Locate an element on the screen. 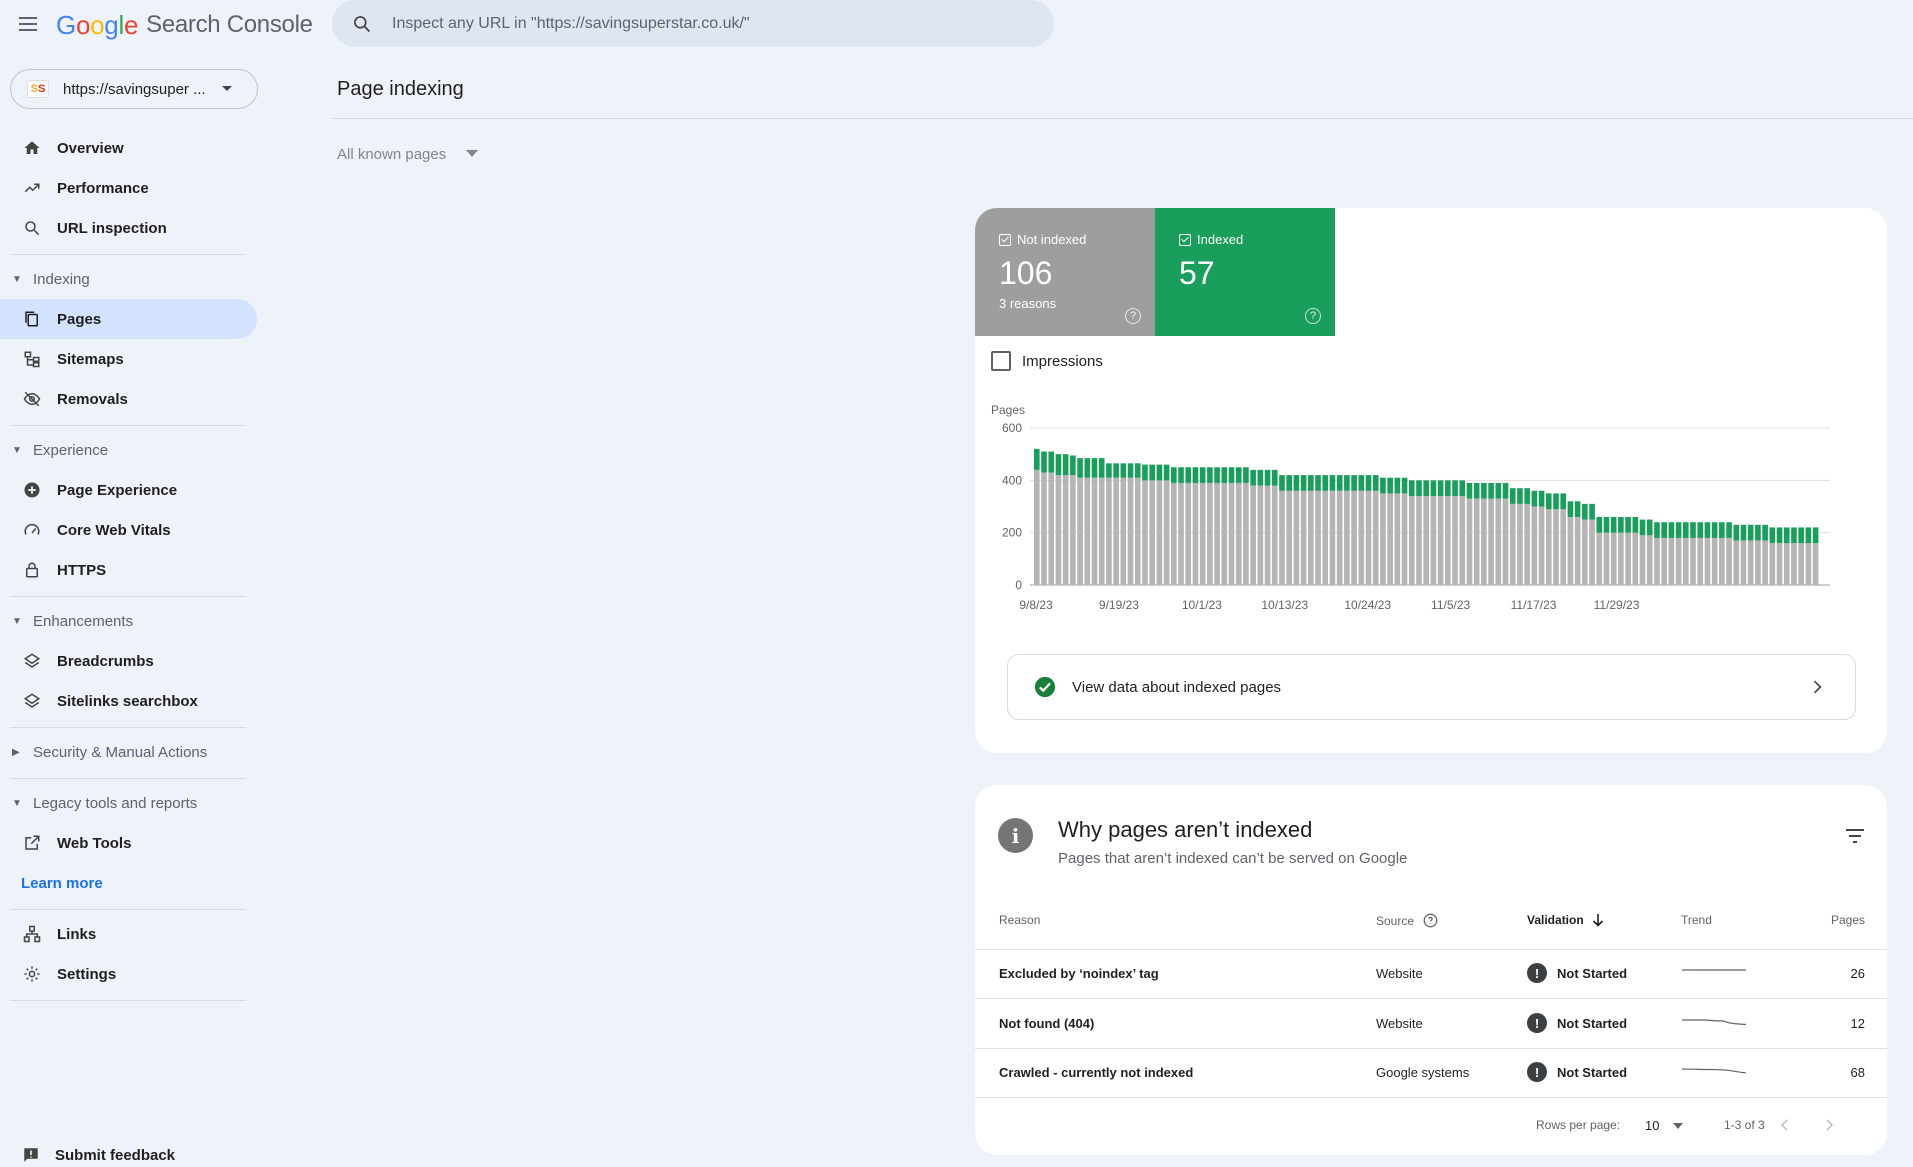 The image size is (1913, 1167). sidebar-item-page-experience: Page Experience is located at coordinates (128, 490).